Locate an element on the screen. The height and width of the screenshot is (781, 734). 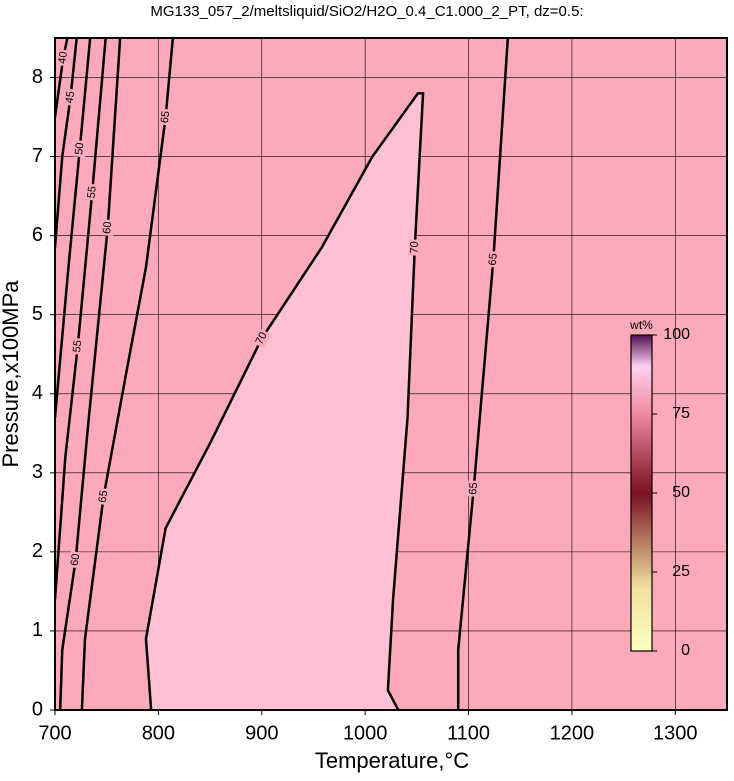
y-tick-label: 1 is located at coordinates (37, 630).